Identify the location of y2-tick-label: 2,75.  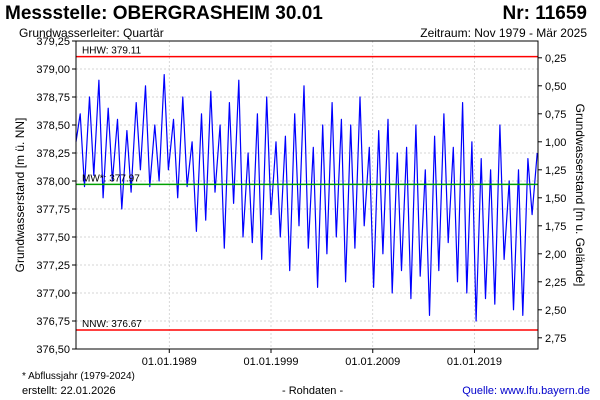
(555, 339).